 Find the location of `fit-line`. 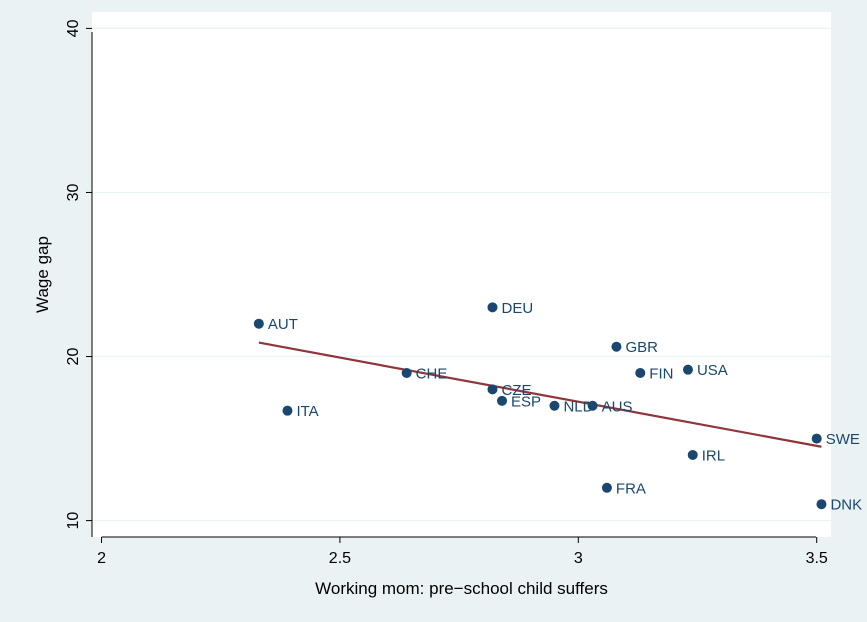

fit-line is located at coordinates (540, 394).